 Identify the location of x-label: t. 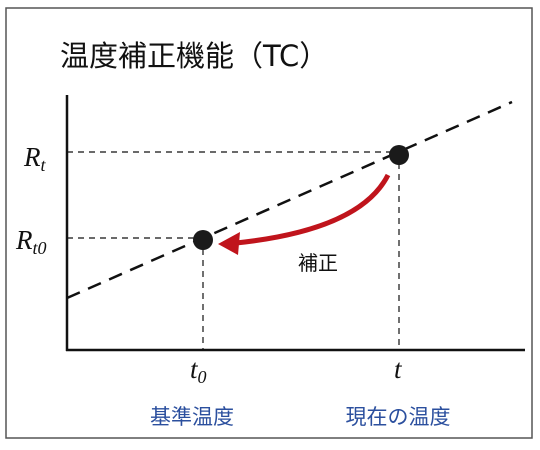
(398, 369).